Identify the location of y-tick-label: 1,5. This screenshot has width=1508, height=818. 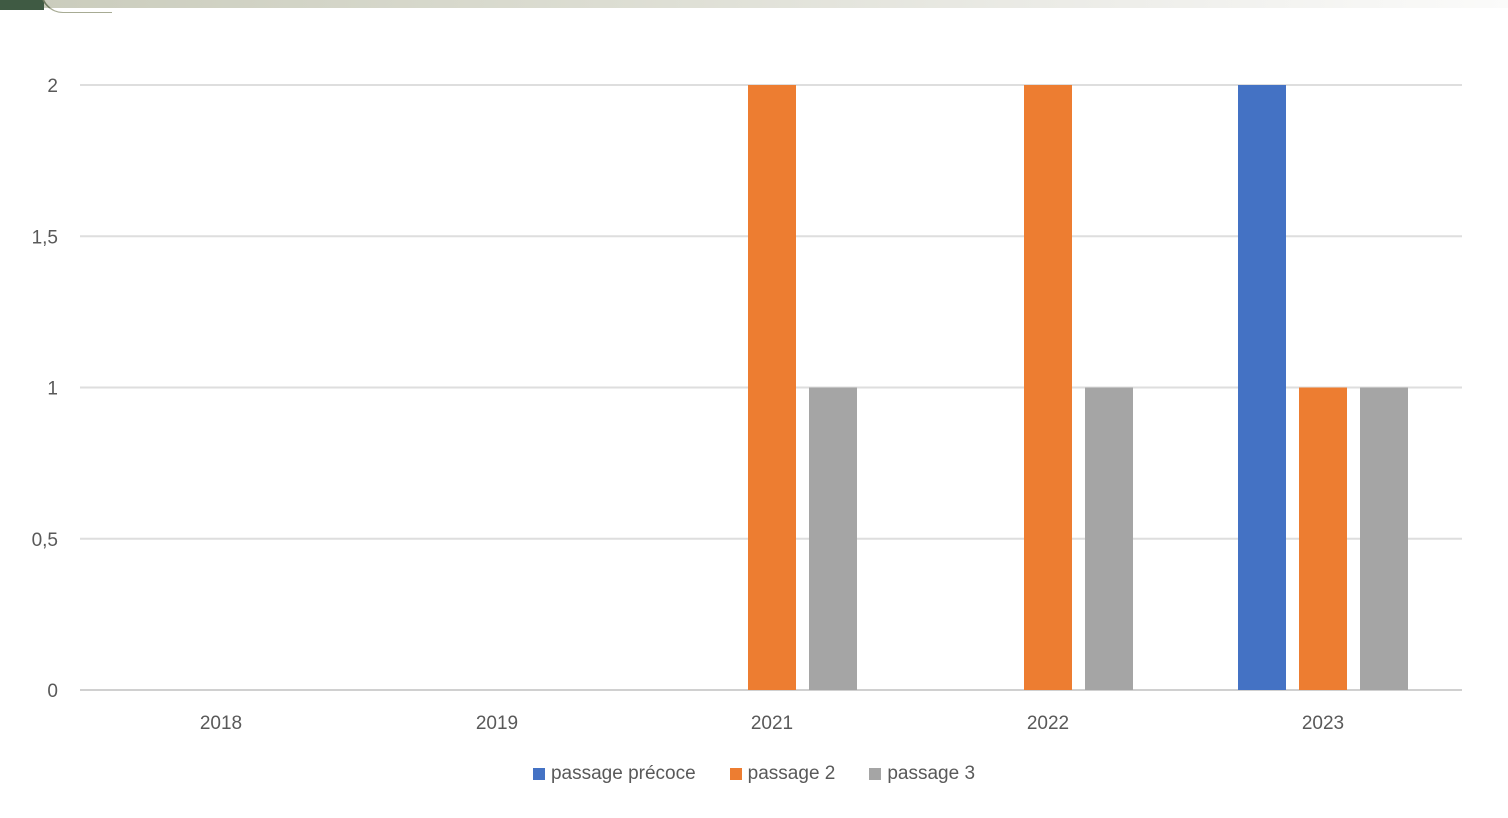
(45, 237).